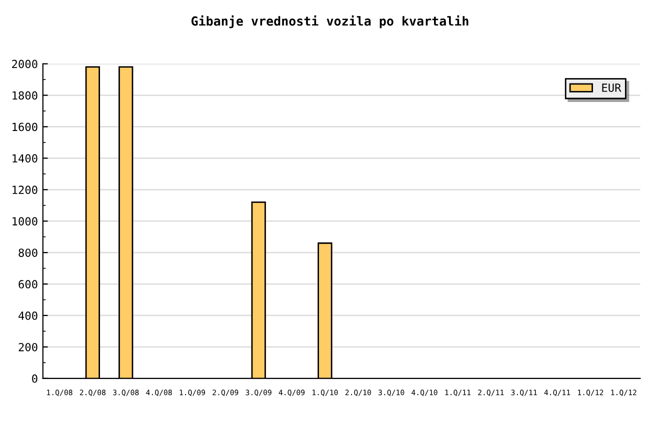  What do you see at coordinates (35, 378) in the screenshot?
I see `y-tick-label: 0` at bounding box center [35, 378].